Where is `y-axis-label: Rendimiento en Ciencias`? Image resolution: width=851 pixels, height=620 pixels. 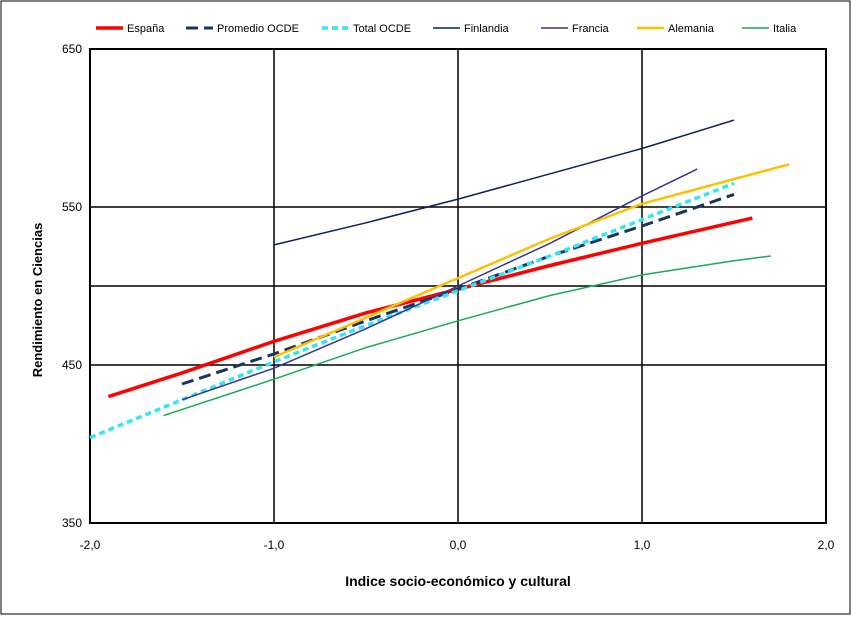 y-axis-label: Rendimiento en Ciencias is located at coordinates (37, 300).